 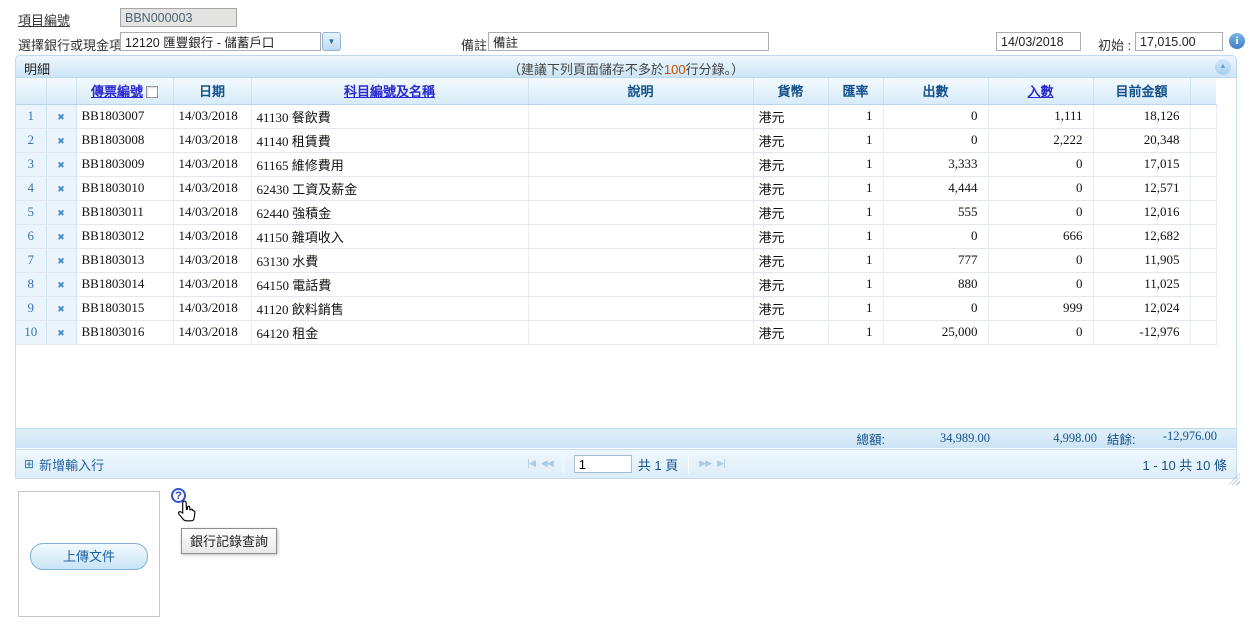 What do you see at coordinates (628, 41) in the screenshot?
I see `remark-input` at bounding box center [628, 41].